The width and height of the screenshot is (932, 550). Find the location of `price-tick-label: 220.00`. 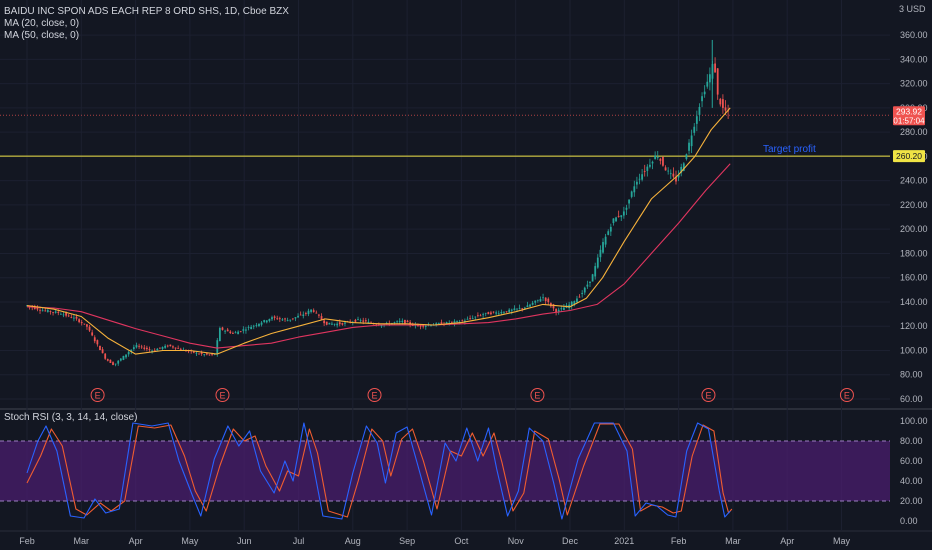

price-tick-label: 220.00 is located at coordinates (914, 205).